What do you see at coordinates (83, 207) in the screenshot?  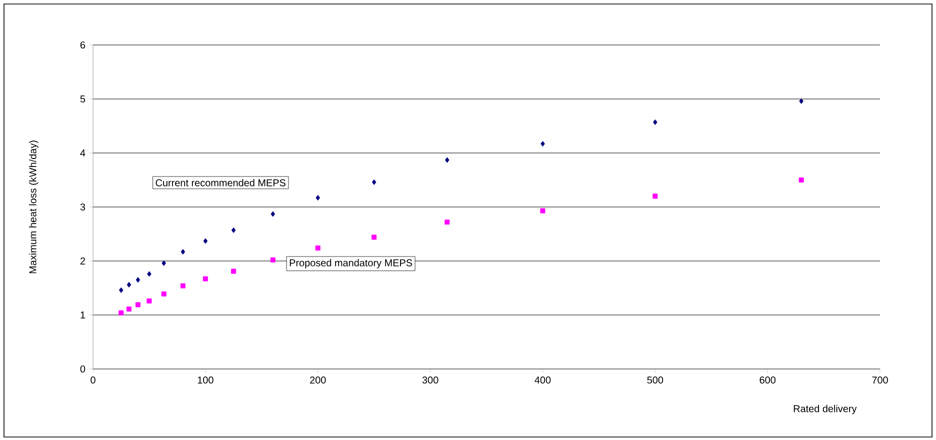 I see `y-tick-label: 3` at bounding box center [83, 207].